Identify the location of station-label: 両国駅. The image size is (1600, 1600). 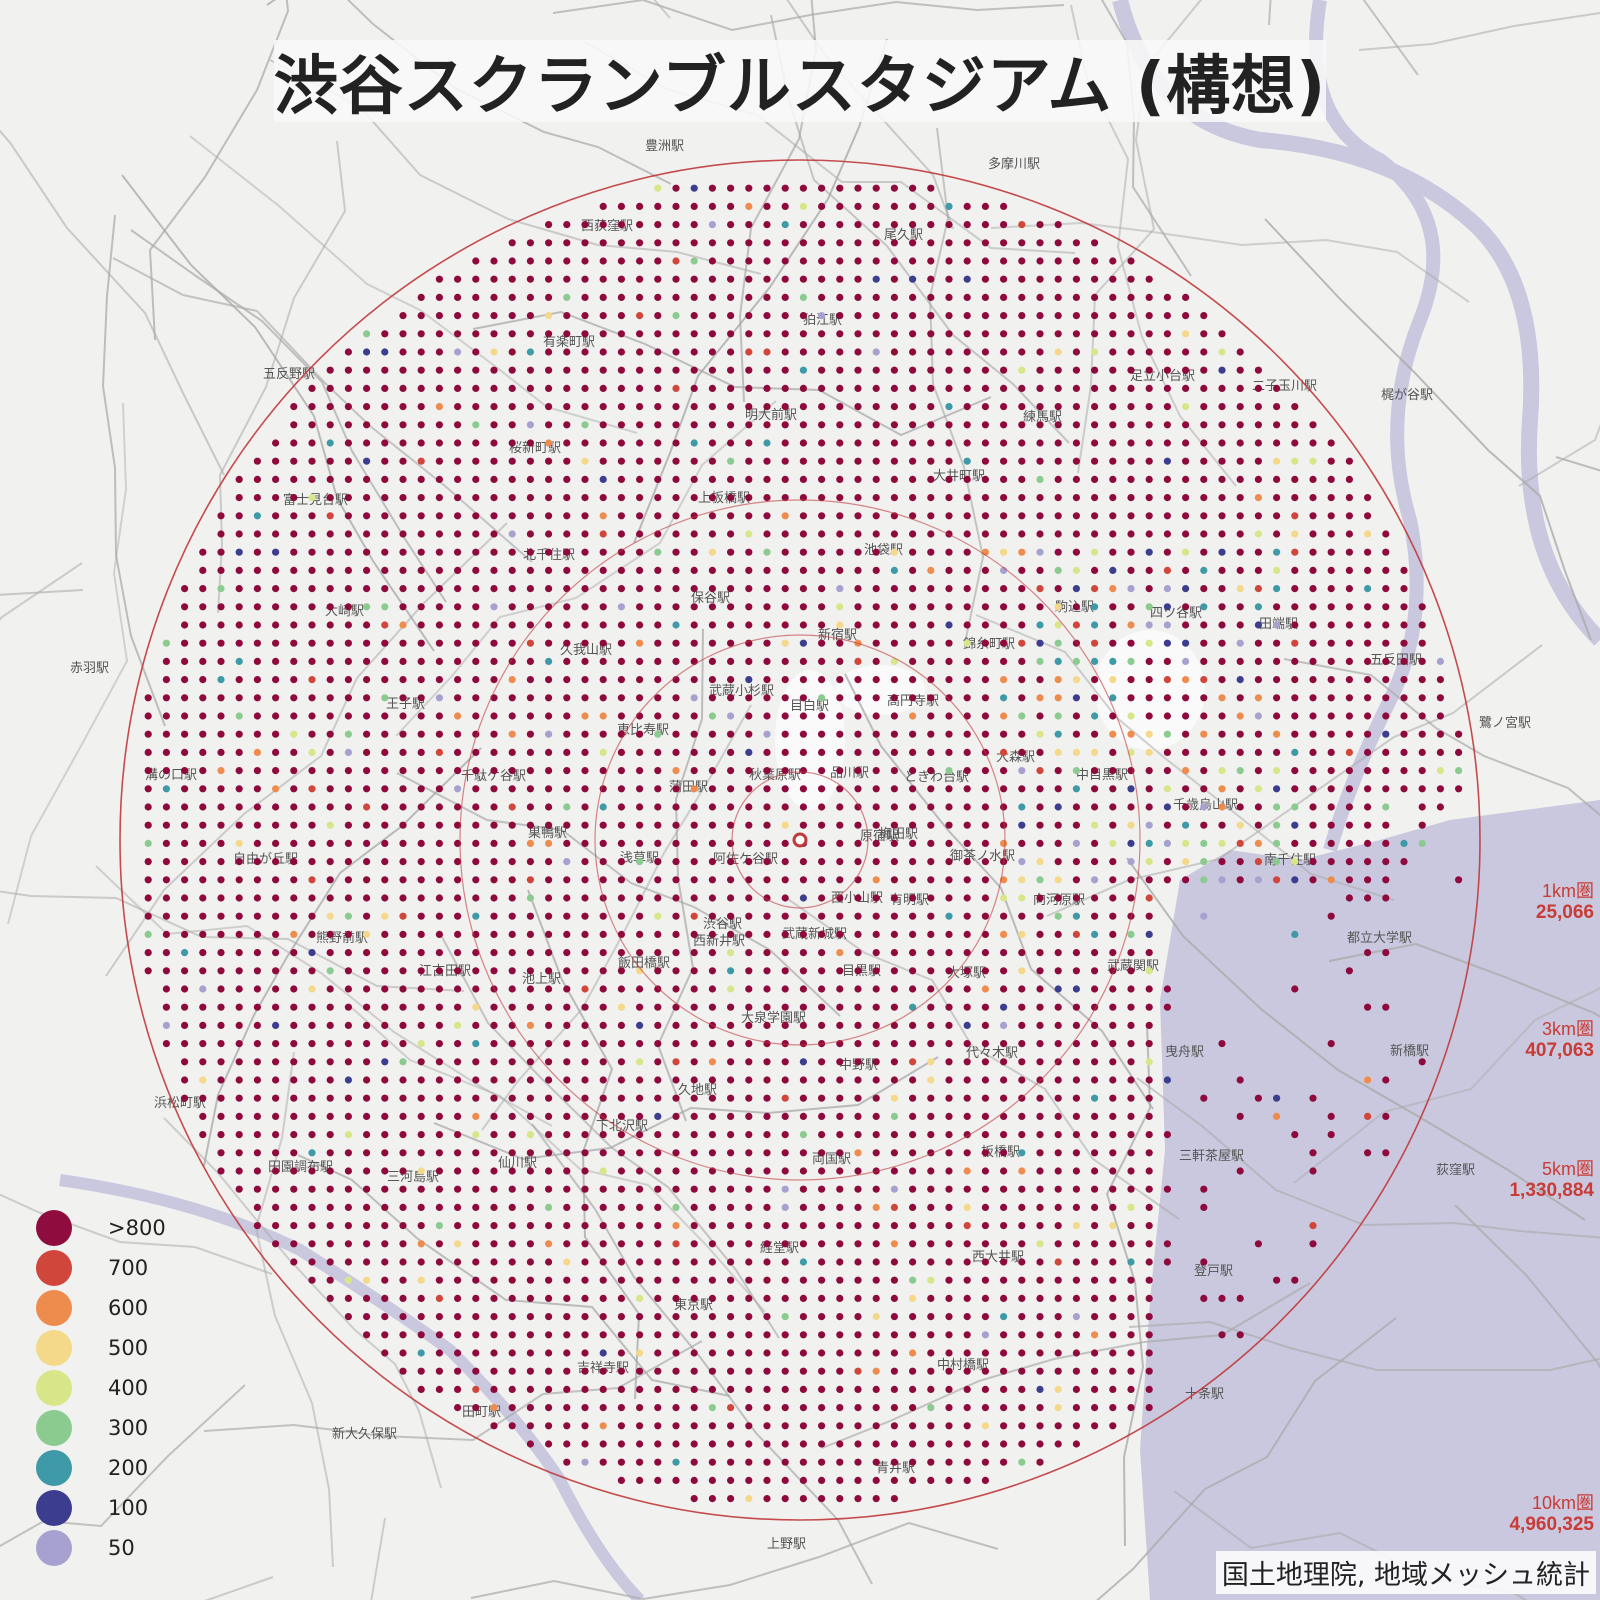
(831, 1159).